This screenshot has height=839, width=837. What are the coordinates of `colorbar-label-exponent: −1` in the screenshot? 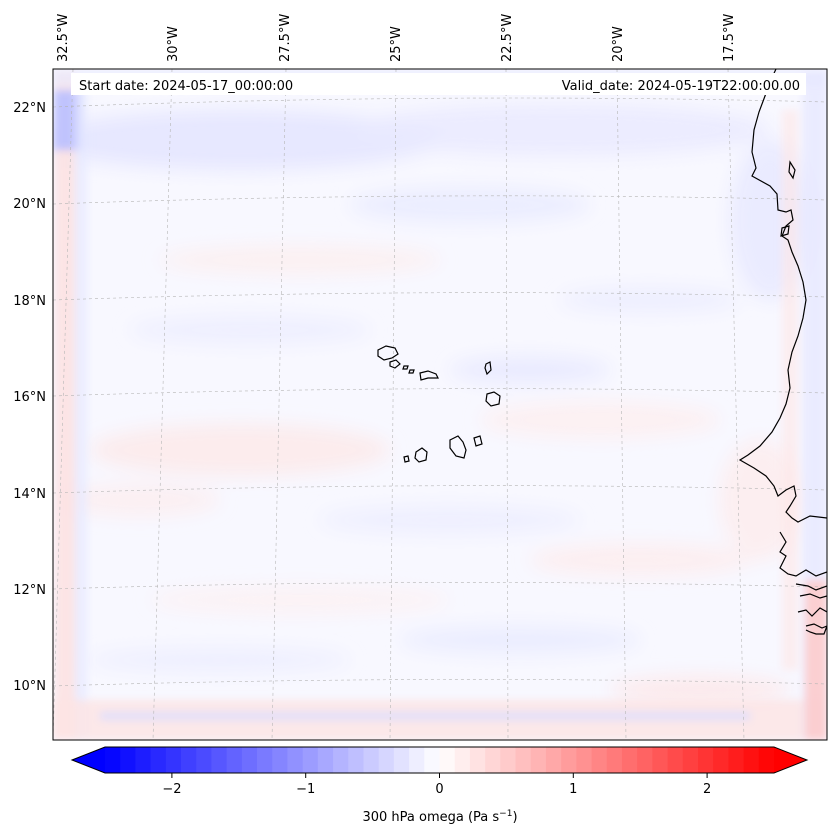 It's located at (505, 814).